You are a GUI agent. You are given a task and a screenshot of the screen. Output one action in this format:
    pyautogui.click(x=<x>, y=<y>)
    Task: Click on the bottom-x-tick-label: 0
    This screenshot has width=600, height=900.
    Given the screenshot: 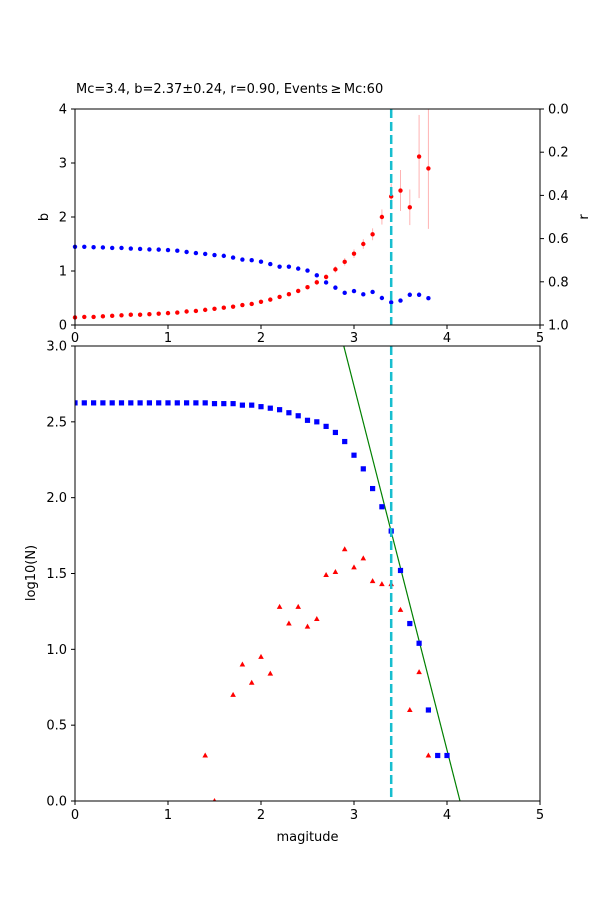 What is the action you would take?
    pyautogui.click(x=75, y=815)
    